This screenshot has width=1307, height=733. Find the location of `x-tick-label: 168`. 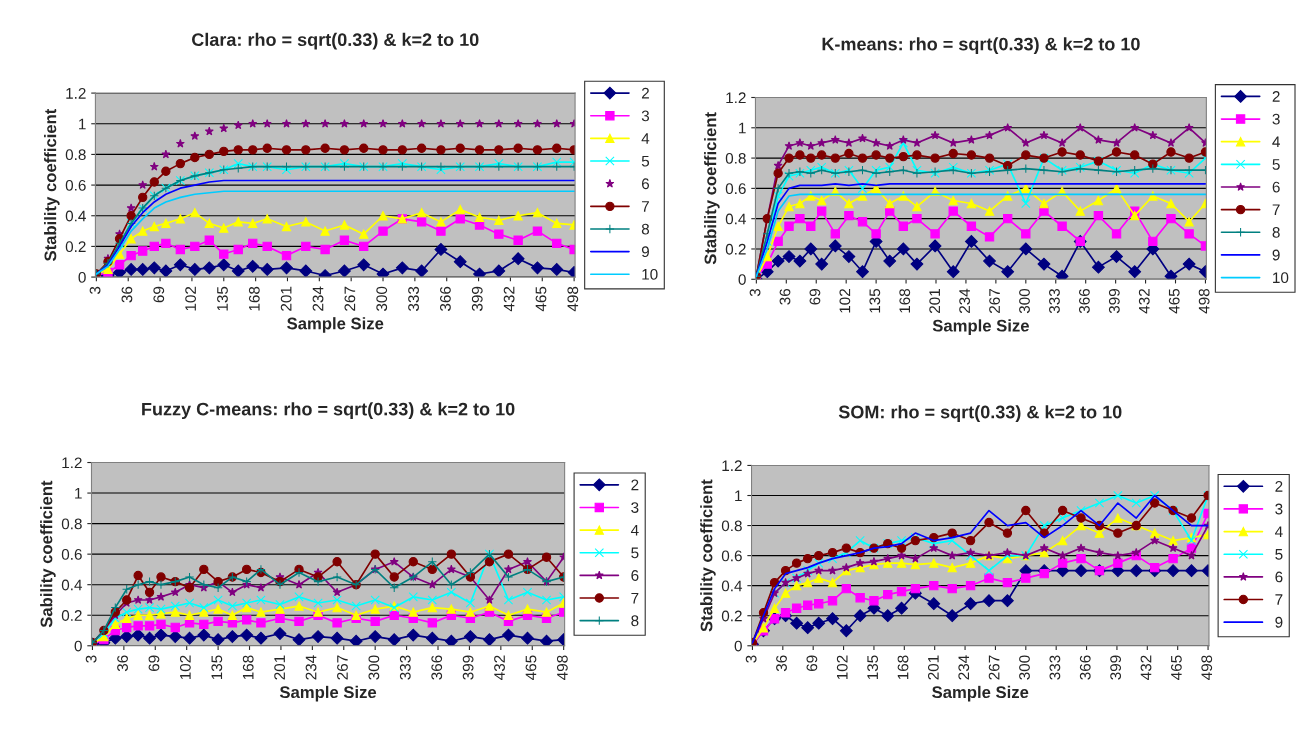

x-tick-label: 168 is located at coordinates (903, 667).